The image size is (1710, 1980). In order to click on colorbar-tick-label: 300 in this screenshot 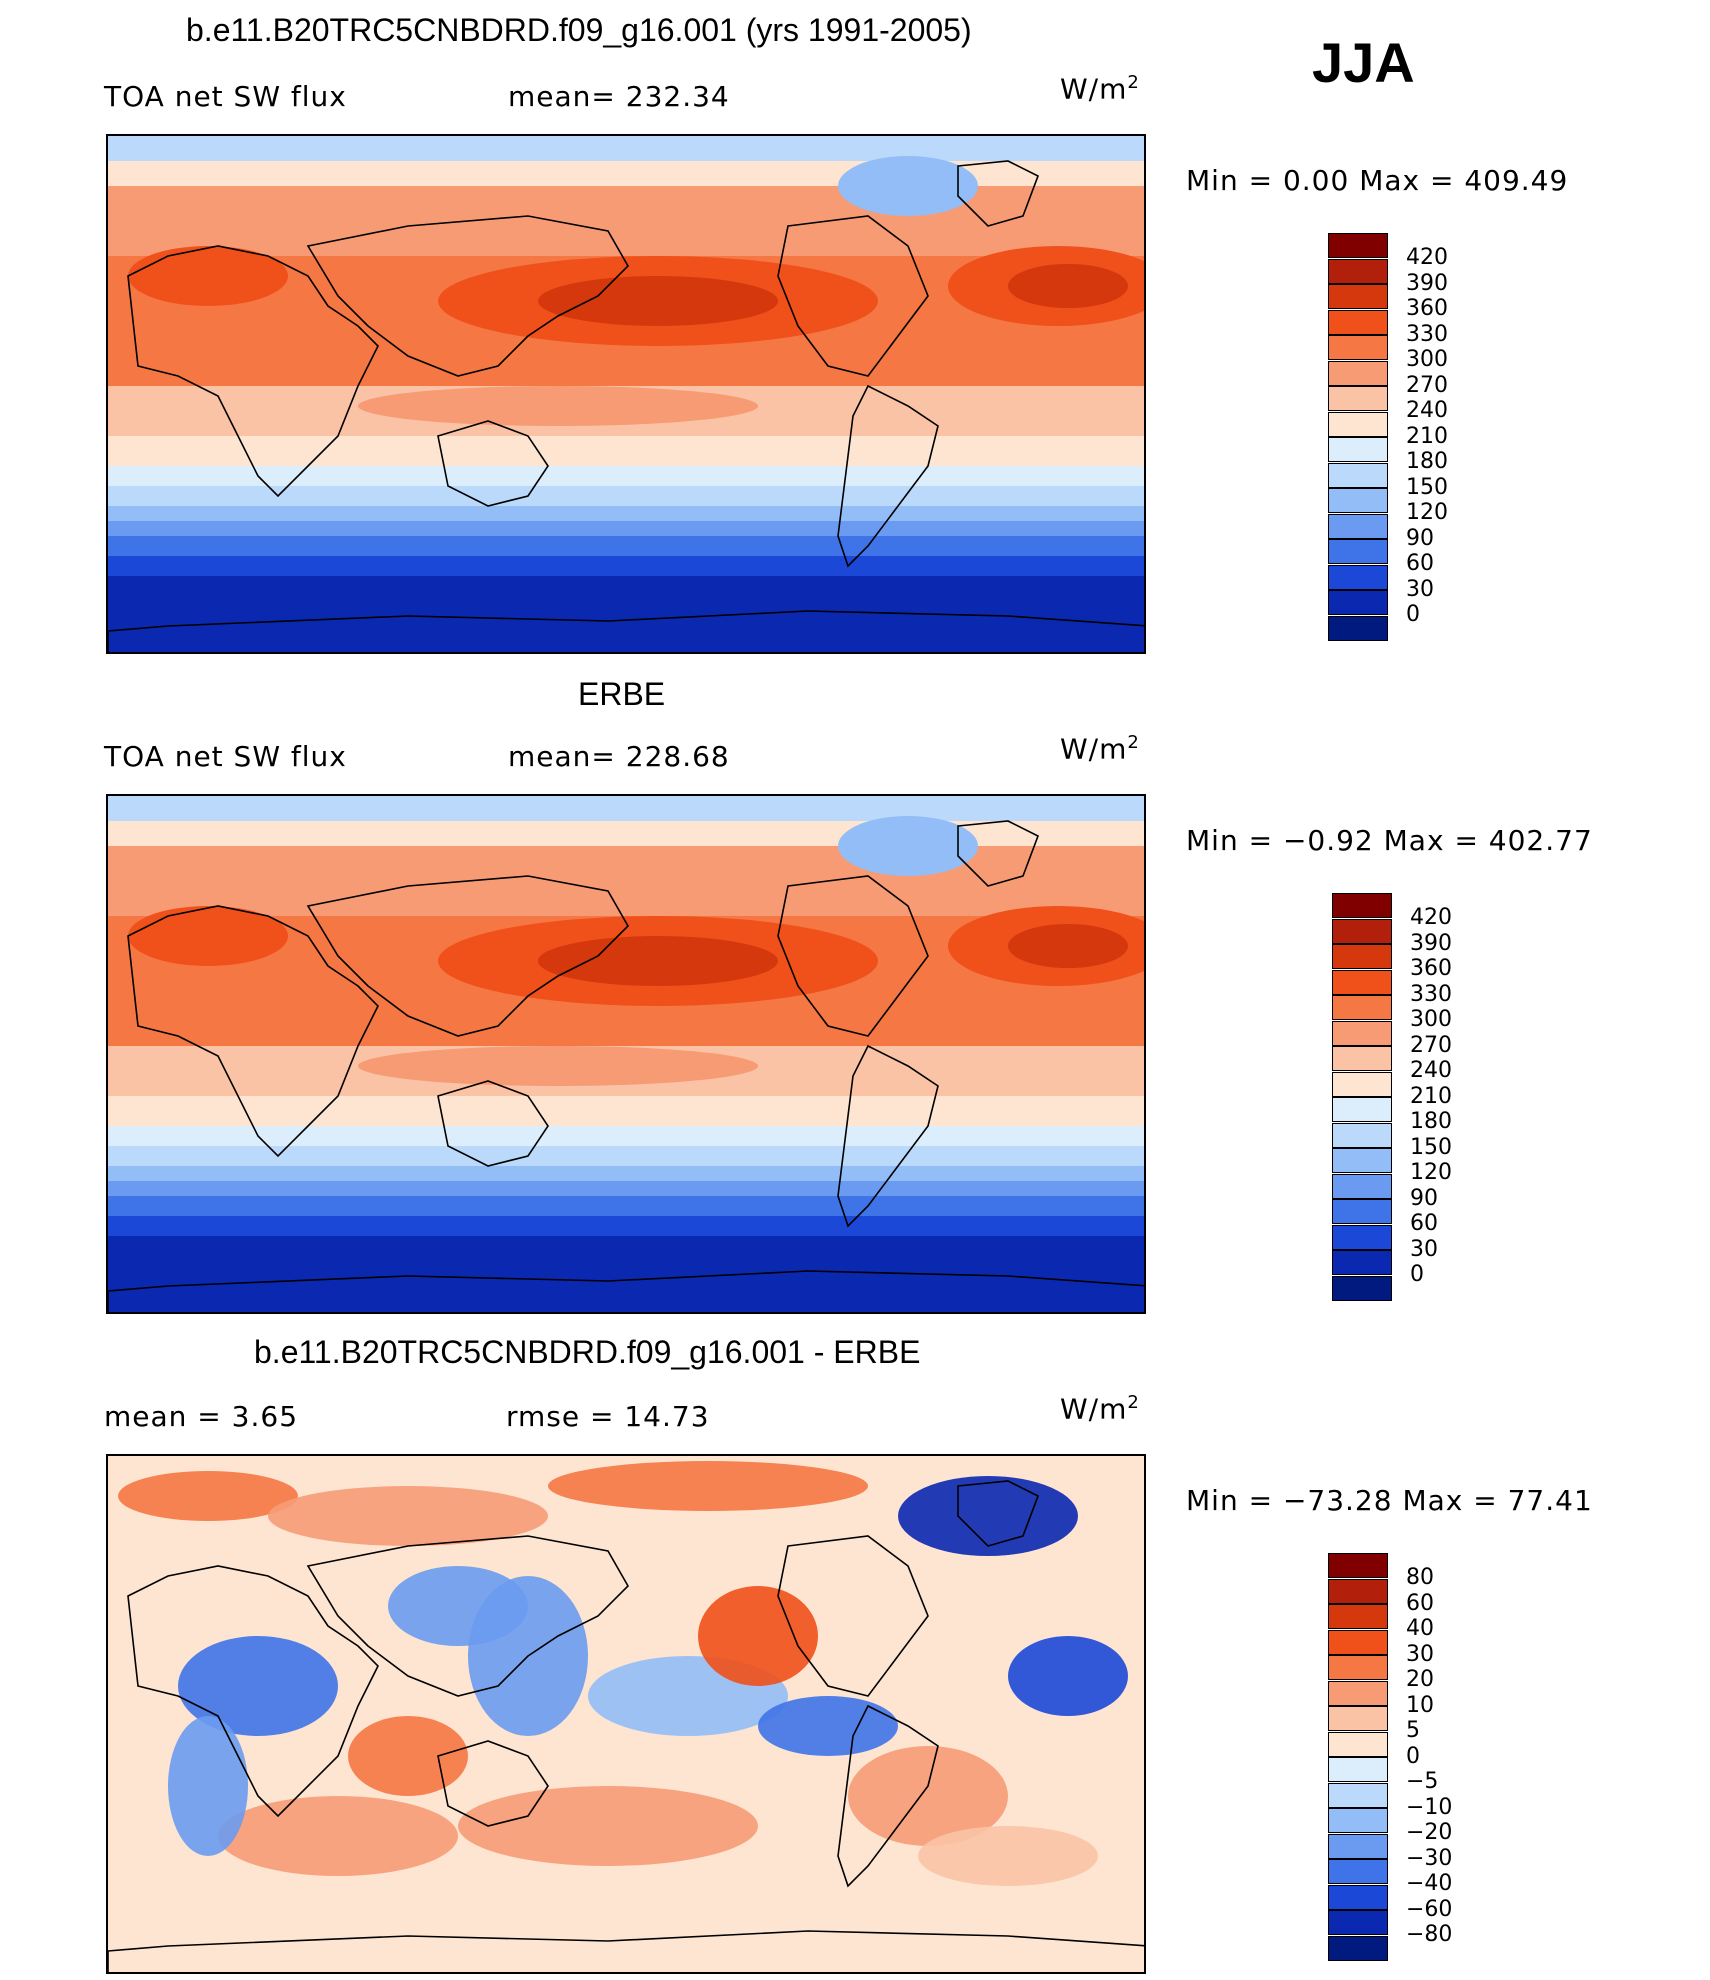, I will do `click(1431, 1019)`.